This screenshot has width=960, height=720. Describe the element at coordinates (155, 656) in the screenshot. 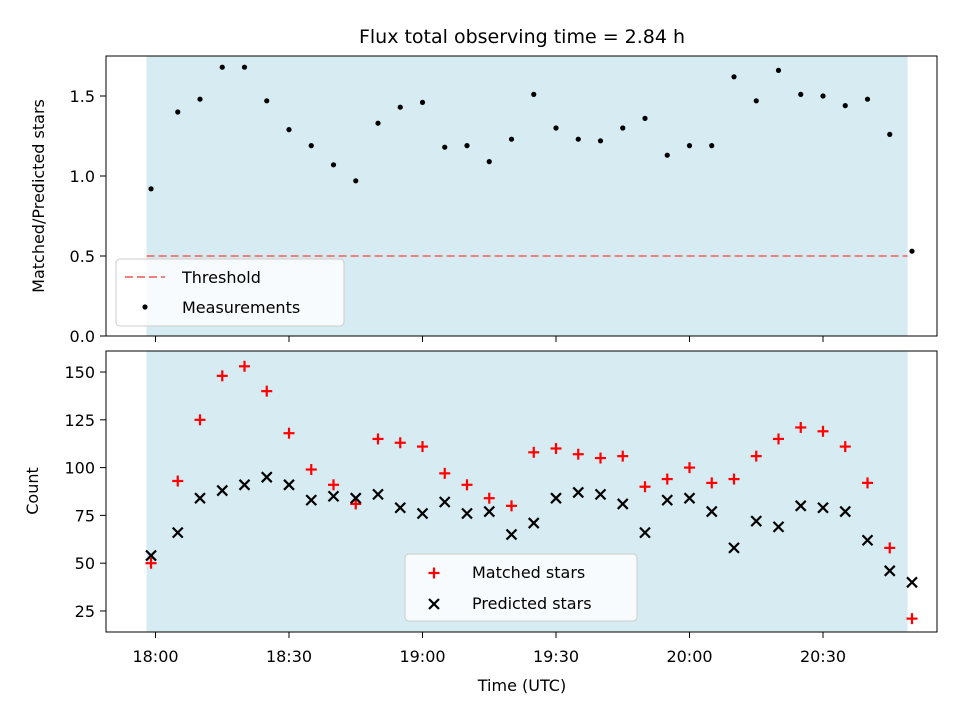

I see `x-tick-label: 18:00` at that location.